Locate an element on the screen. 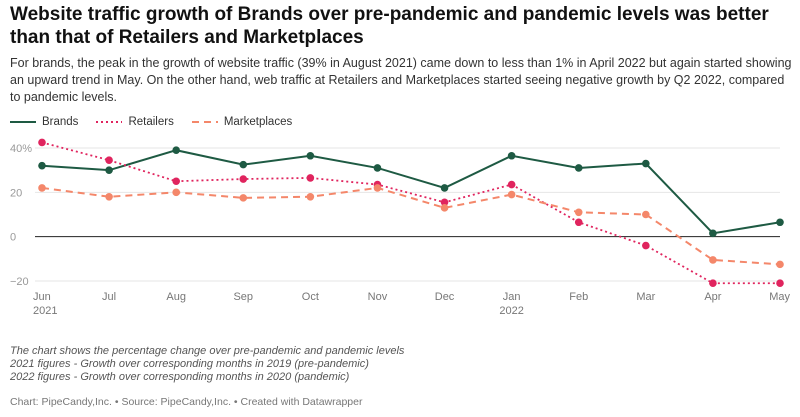 This screenshot has height=417, width=800. y-tick-label: 40% is located at coordinates (21, 149).